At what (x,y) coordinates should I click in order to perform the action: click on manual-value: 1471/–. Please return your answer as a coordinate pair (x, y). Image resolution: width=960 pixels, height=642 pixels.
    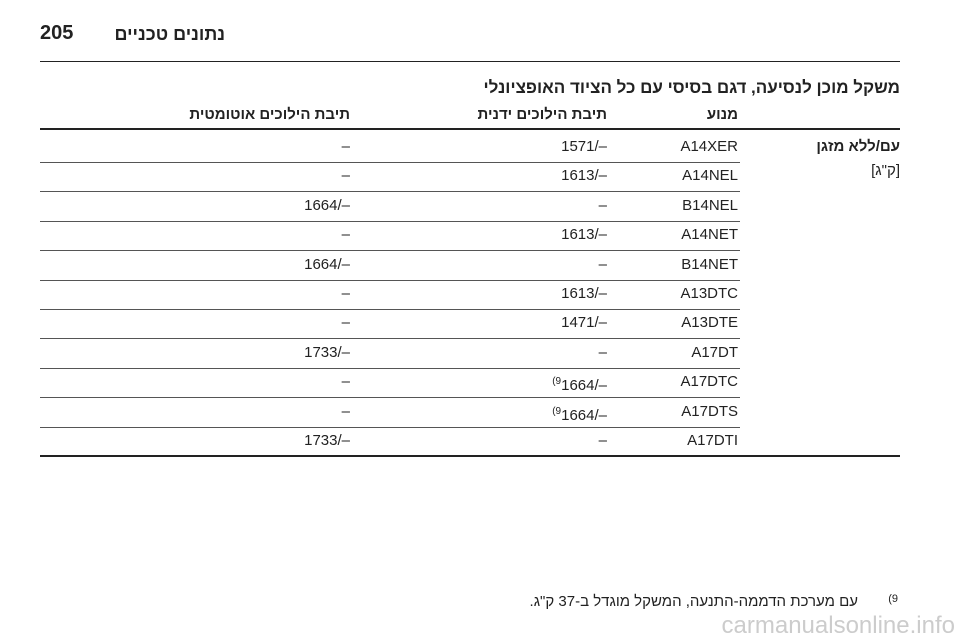
    Looking at the image, I should click on (584, 323).